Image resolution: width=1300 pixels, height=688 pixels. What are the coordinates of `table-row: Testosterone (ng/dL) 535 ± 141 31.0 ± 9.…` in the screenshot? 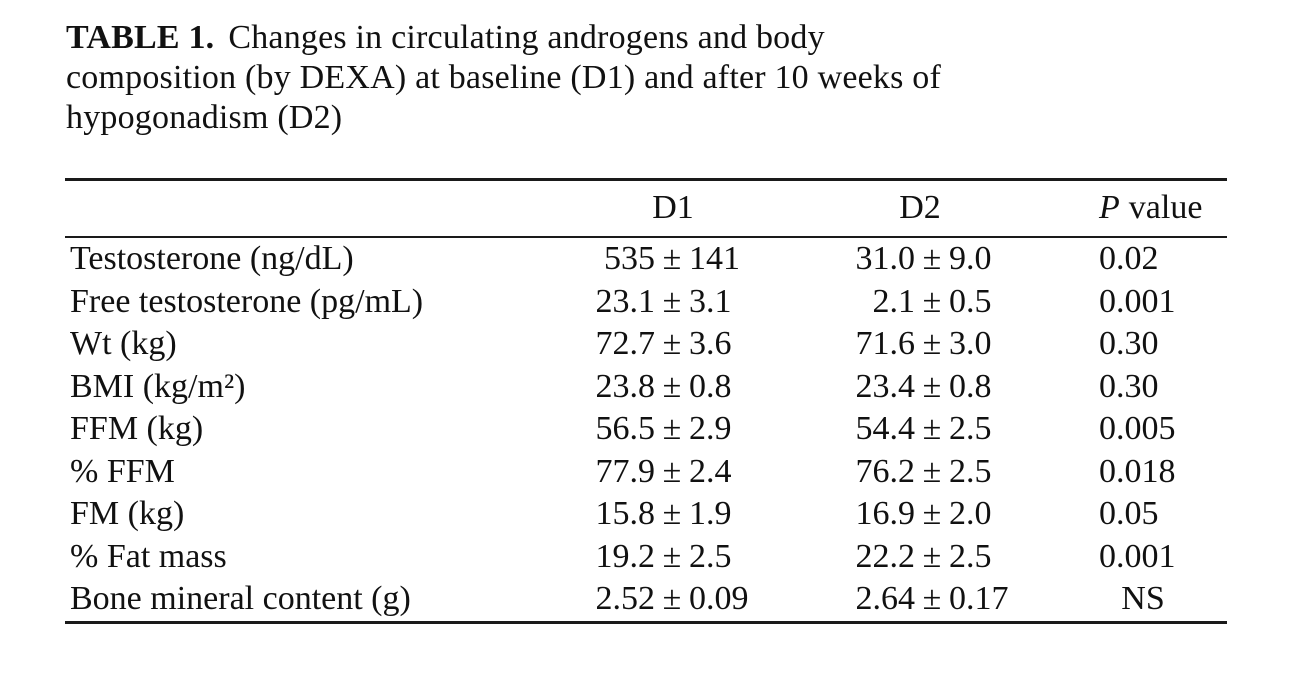 It's located at (646, 259).